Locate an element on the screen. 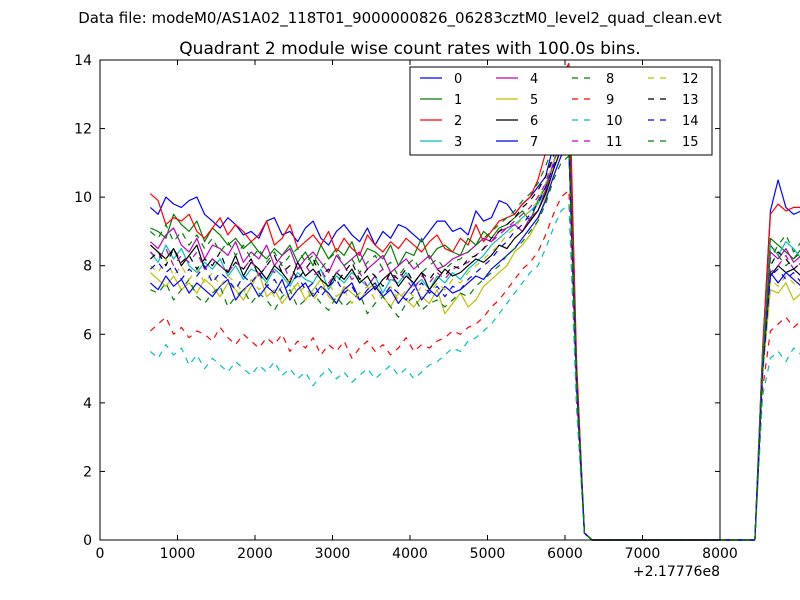  legend-label-2: 2 is located at coordinates (458, 121).